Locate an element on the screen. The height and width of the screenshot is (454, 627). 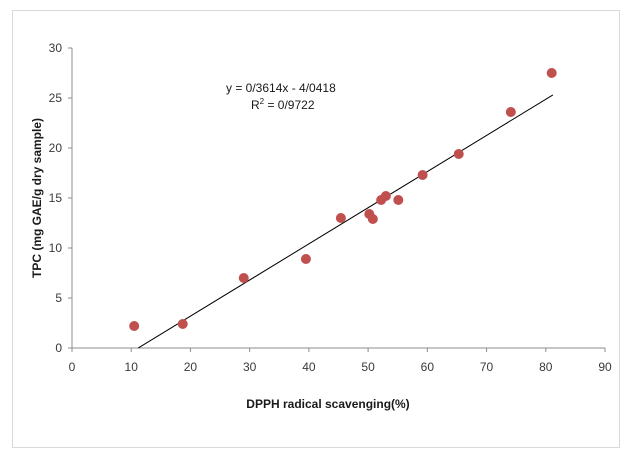
y-tick-label: 30 is located at coordinates (56, 48).